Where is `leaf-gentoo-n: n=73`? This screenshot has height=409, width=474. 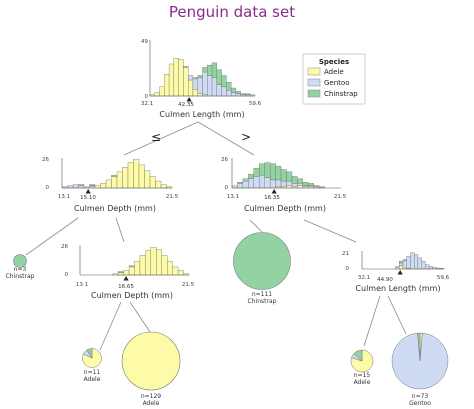 leaf-gentoo-n: n=73 is located at coordinates (420, 396).